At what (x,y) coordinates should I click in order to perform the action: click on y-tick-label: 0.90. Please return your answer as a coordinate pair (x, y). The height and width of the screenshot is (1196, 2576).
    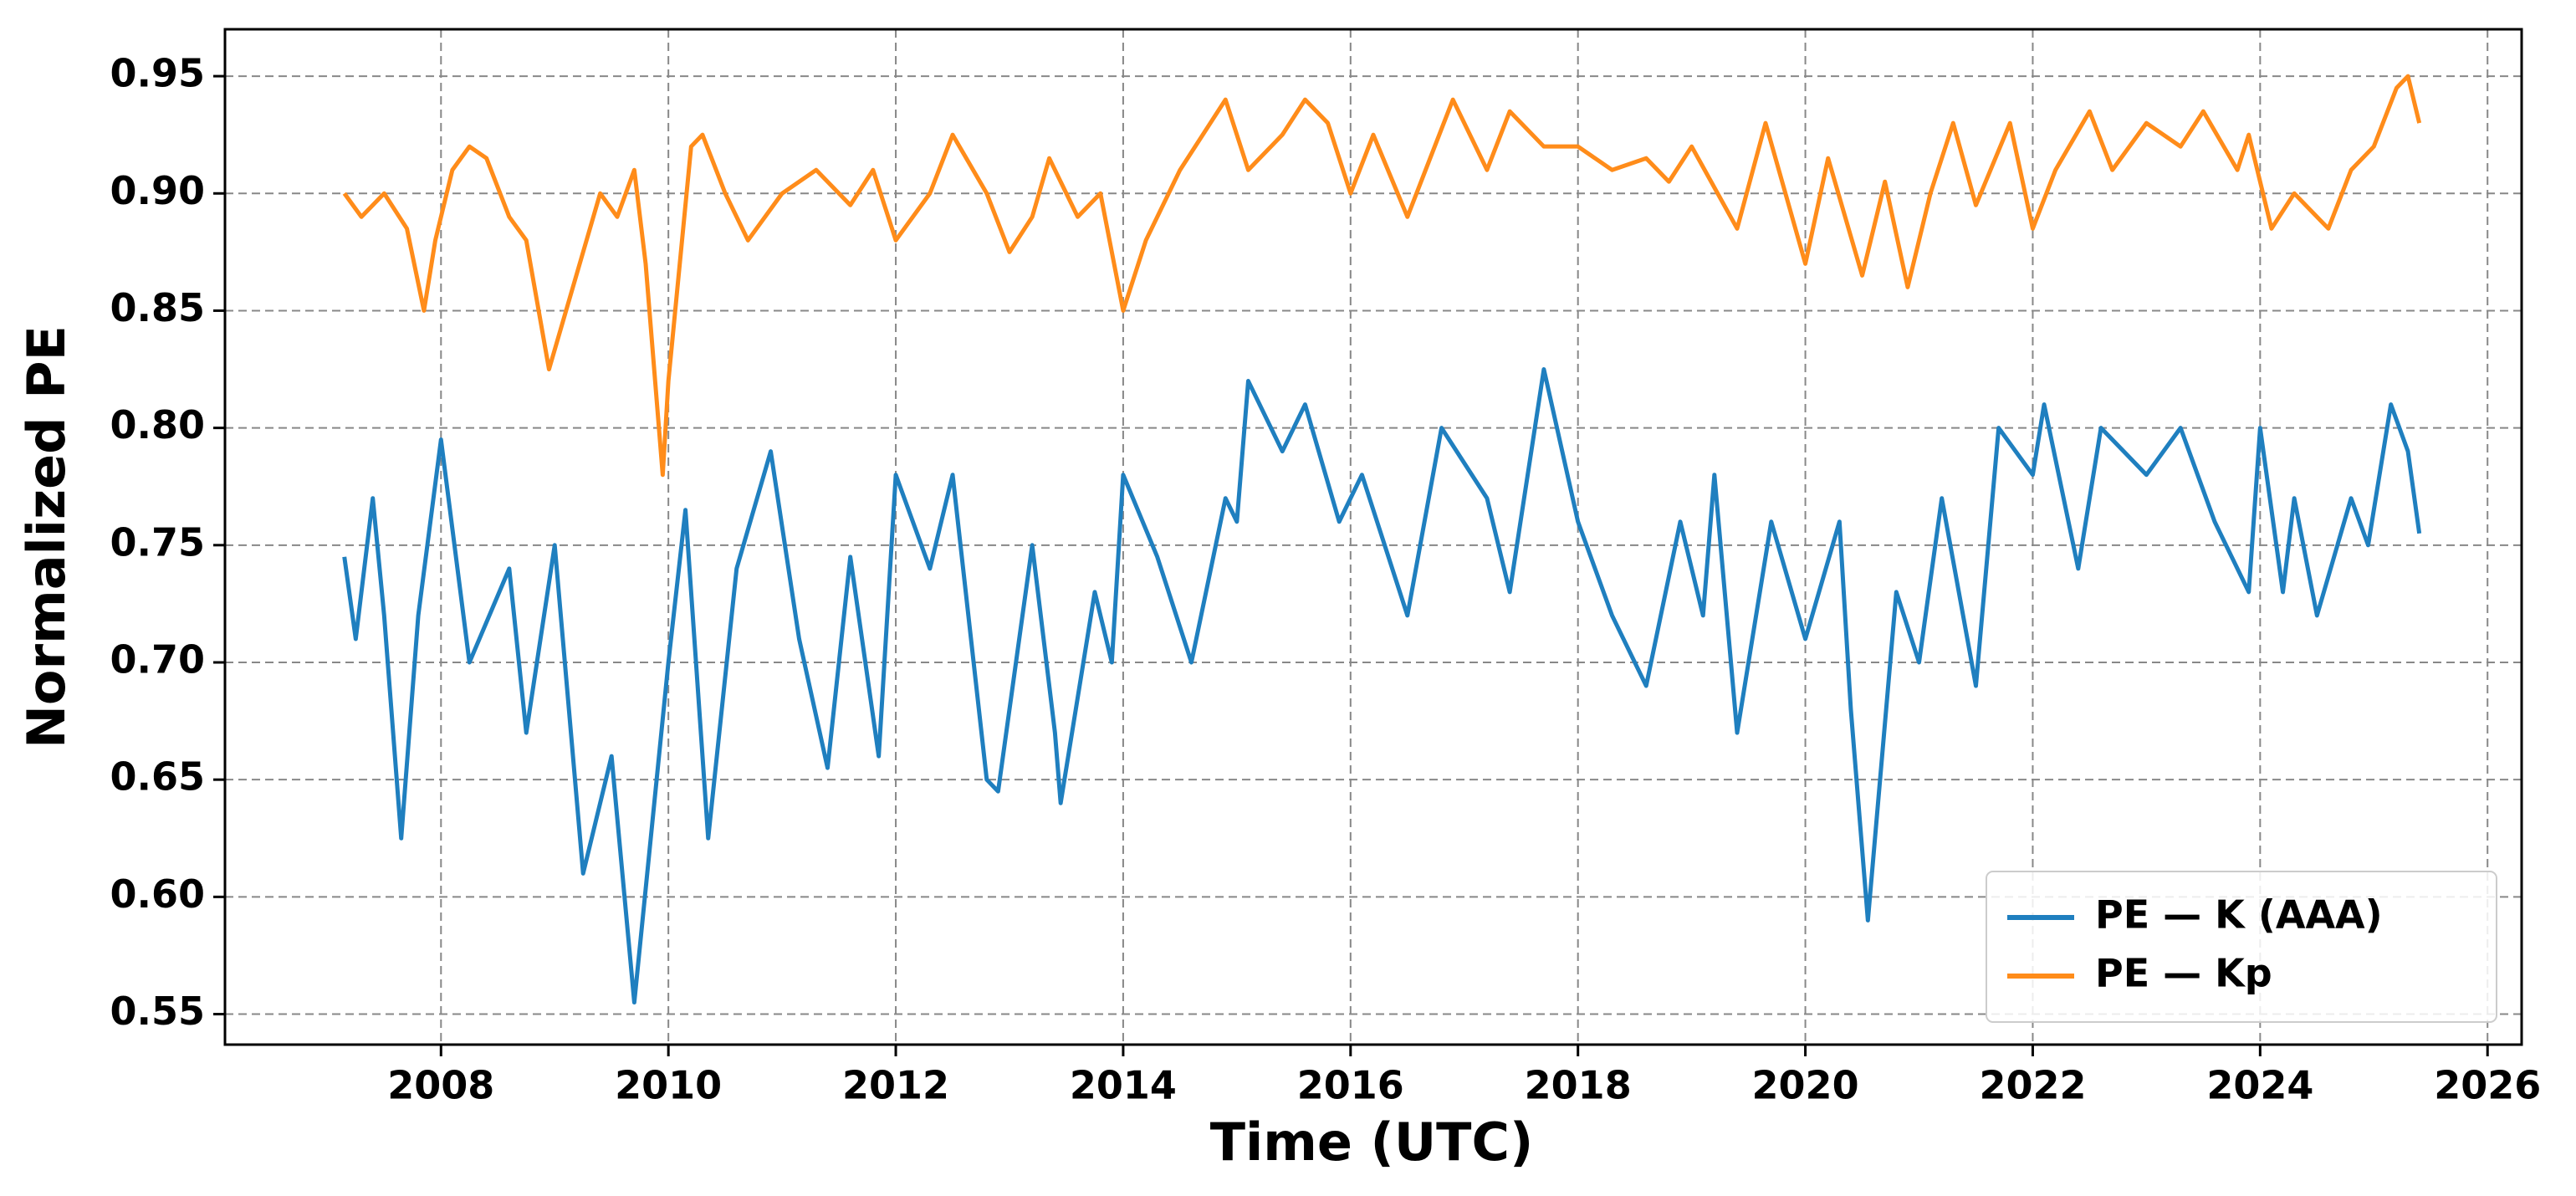
    Looking at the image, I should click on (158, 190).